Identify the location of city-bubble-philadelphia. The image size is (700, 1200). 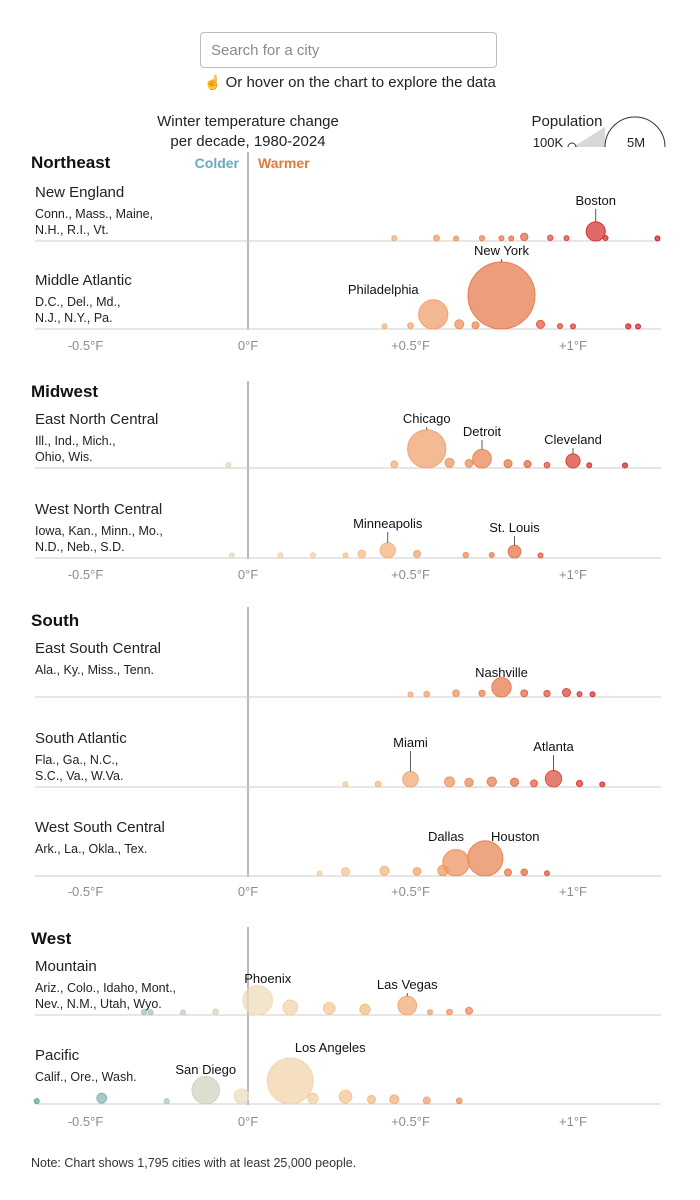
(433, 314).